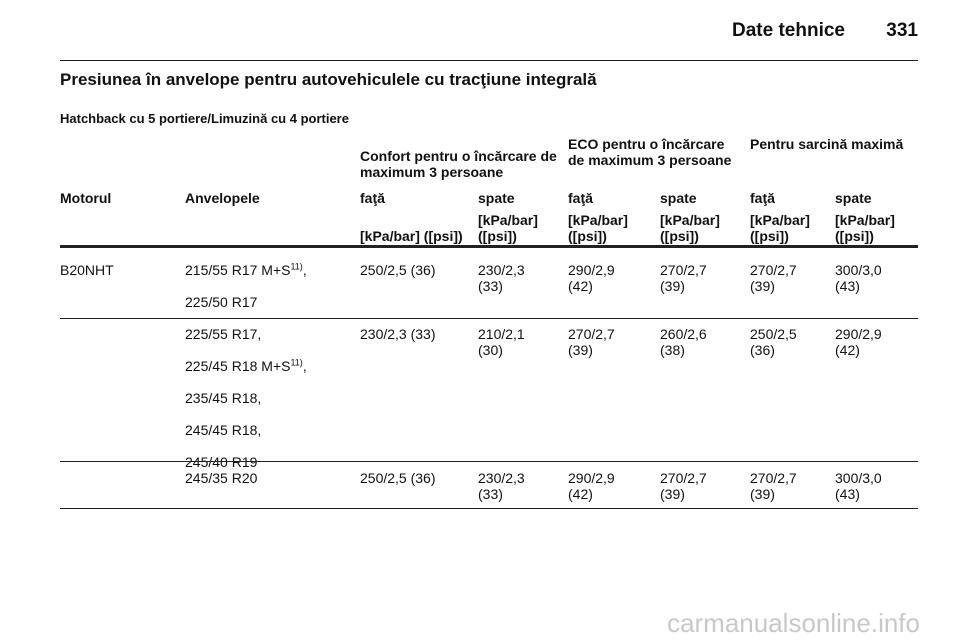  What do you see at coordinates (87, 270) in the screenshot?
I see `engine: B20NHT` at bounding box center [87, 270].